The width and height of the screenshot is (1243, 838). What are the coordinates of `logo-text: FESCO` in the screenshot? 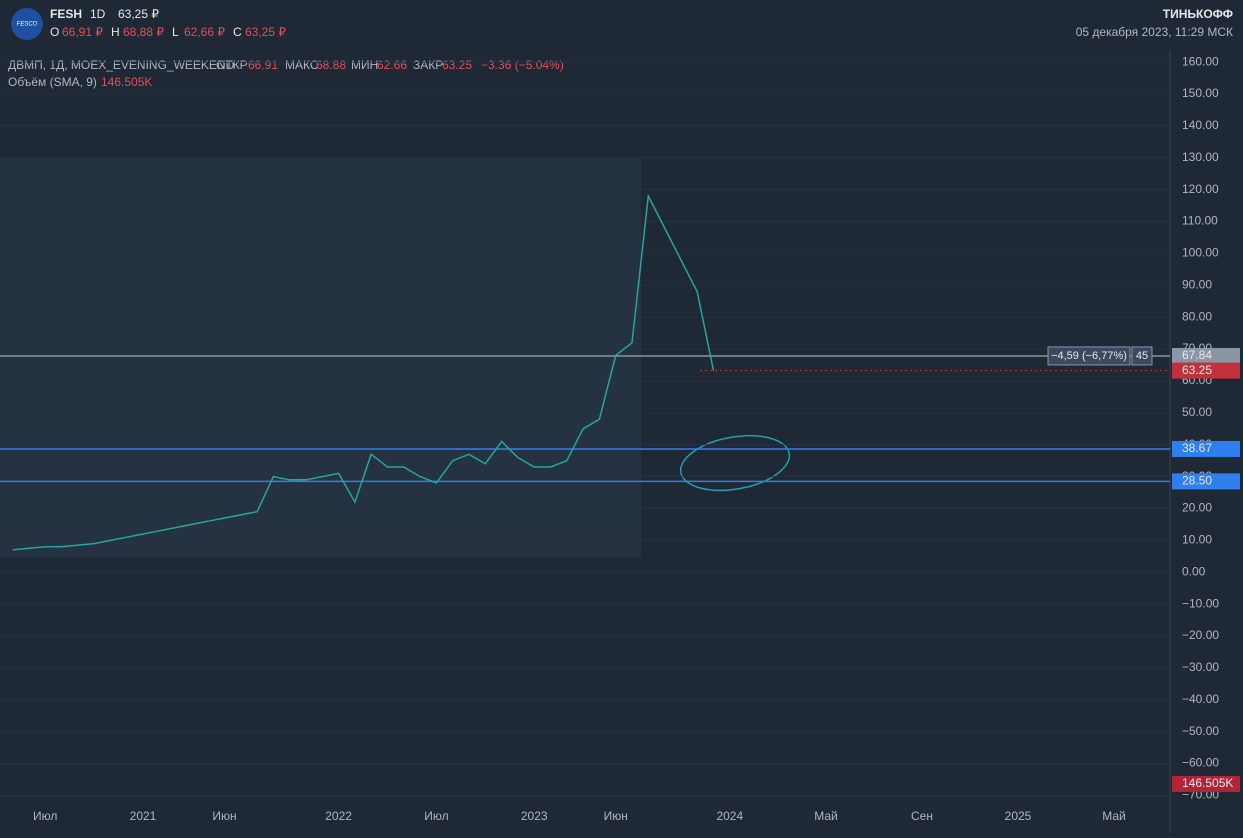 It's located at (27, 25).